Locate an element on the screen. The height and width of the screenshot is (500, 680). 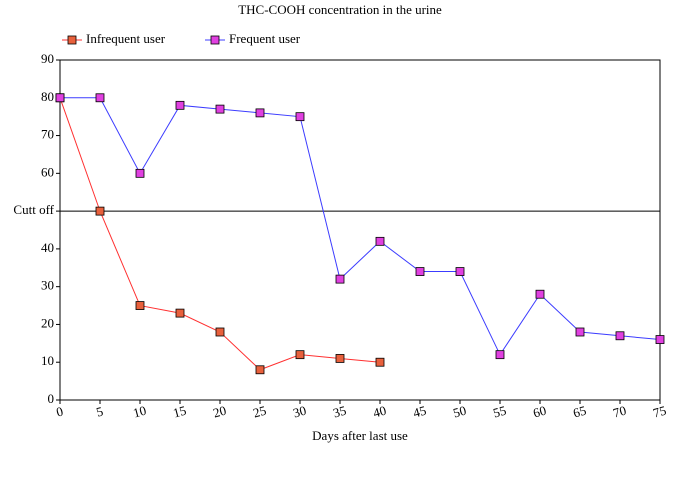
x-tick-label: 10 is located at coordinates (139, 412).